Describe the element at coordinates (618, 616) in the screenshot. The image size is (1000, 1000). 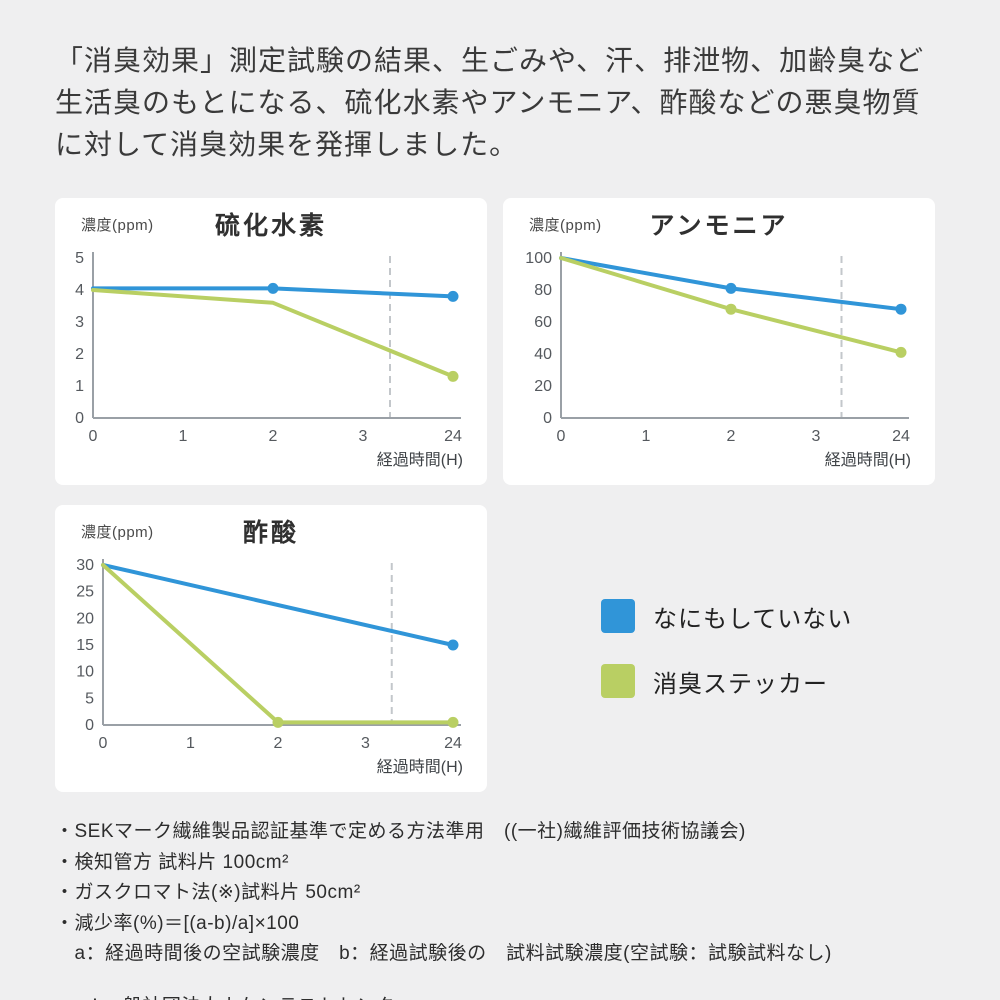
I see `legend-swatch-blue` at that location.